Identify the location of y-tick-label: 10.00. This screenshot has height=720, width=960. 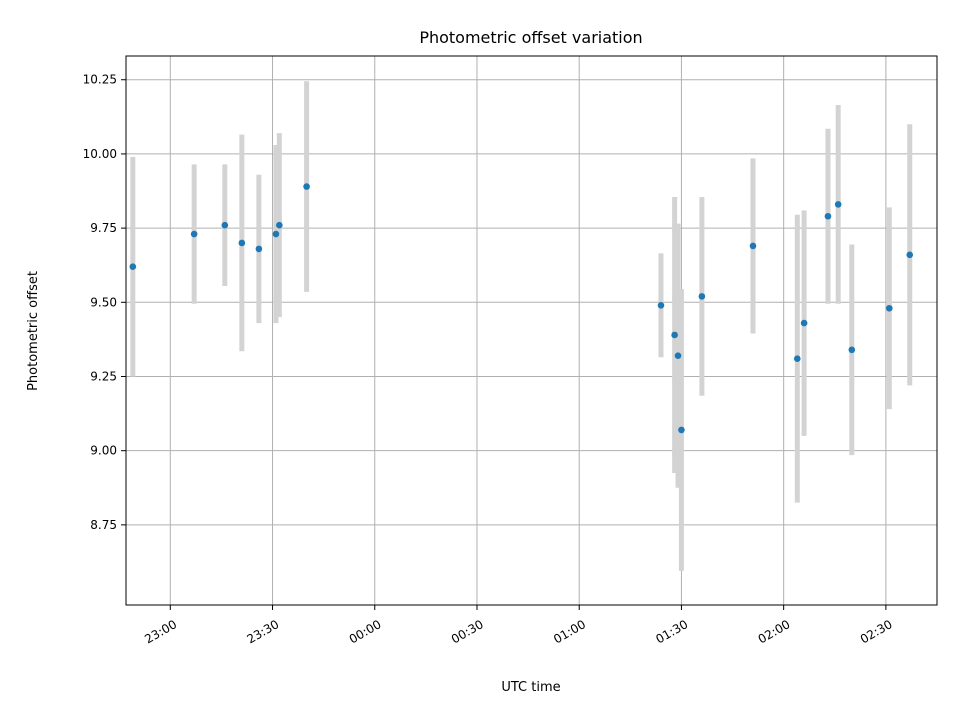
(100, 154).